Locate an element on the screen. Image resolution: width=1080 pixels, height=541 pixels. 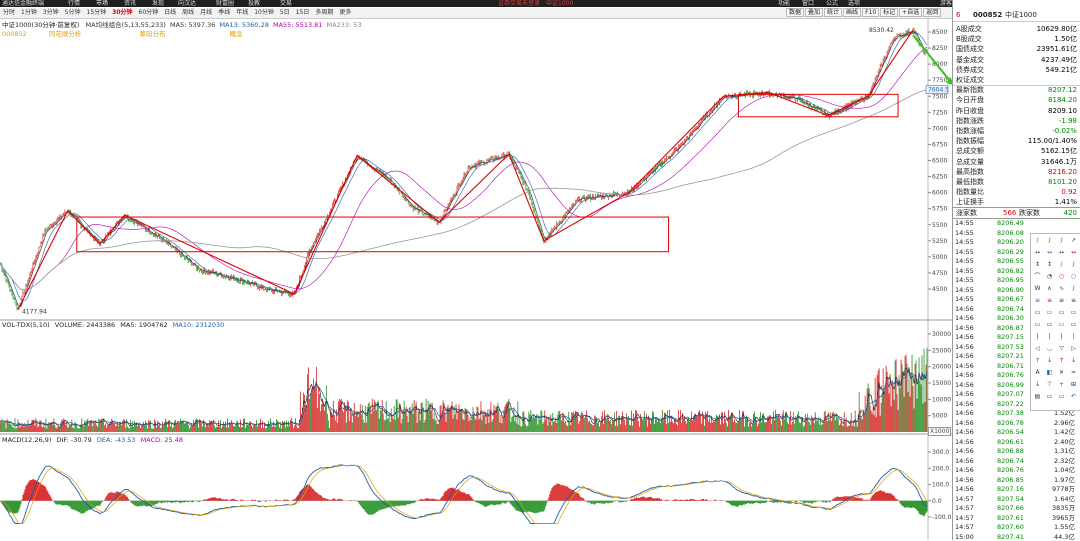
draw-tool-icon: ↶ is located at coordinates (1073, 396).